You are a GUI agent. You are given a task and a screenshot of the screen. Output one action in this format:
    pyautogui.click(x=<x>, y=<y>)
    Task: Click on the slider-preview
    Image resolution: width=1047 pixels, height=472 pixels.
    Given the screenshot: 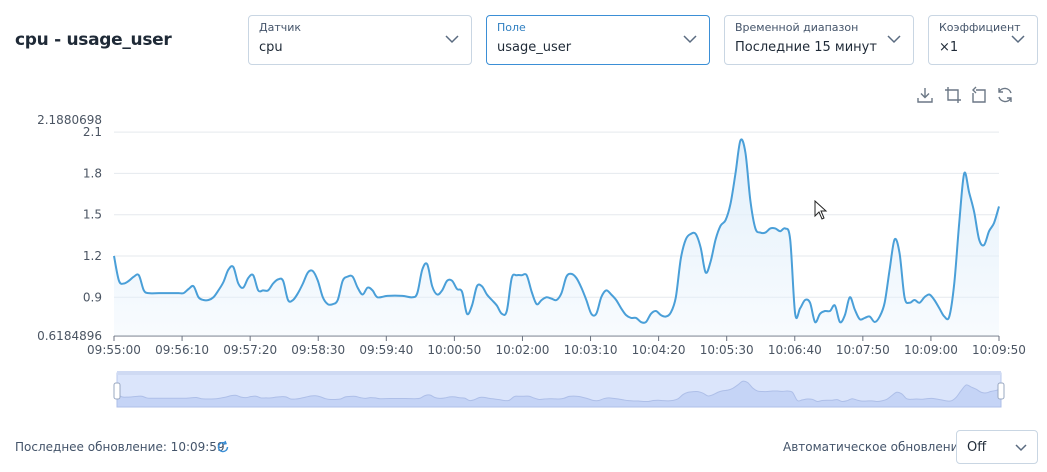 What is the action you would take?
    pyautogui.click(x=559, y=394)
    